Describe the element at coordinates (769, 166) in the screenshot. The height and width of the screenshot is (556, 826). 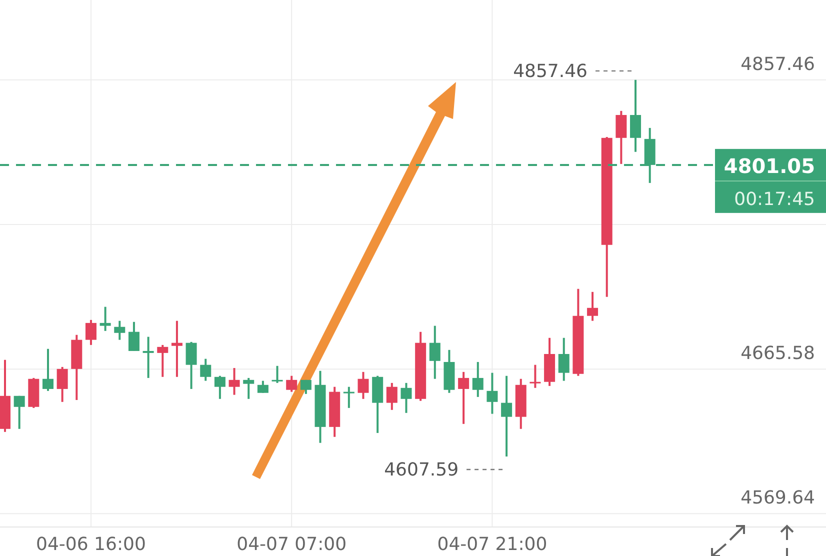
I see `ref-line-label: 4801.05` at that location.